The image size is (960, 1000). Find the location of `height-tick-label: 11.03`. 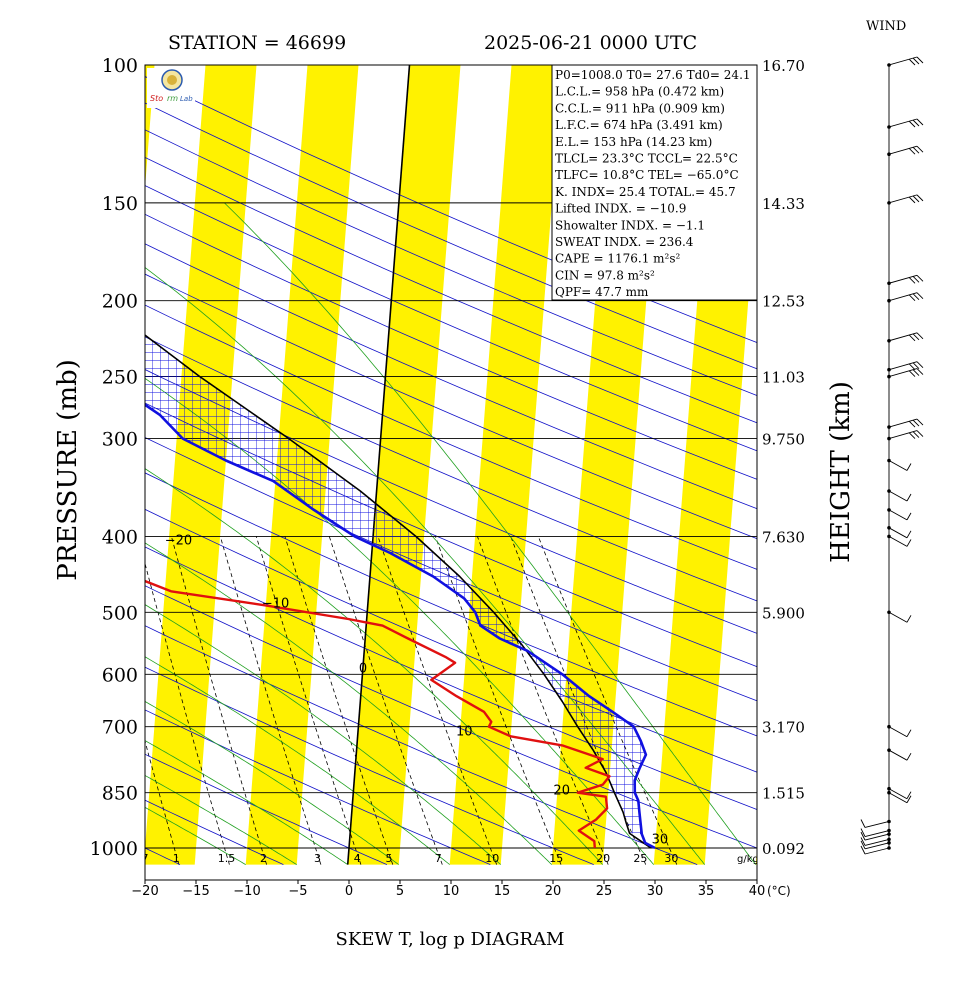

height-tick-label: 11.03 is located at coordinates (783, 378).